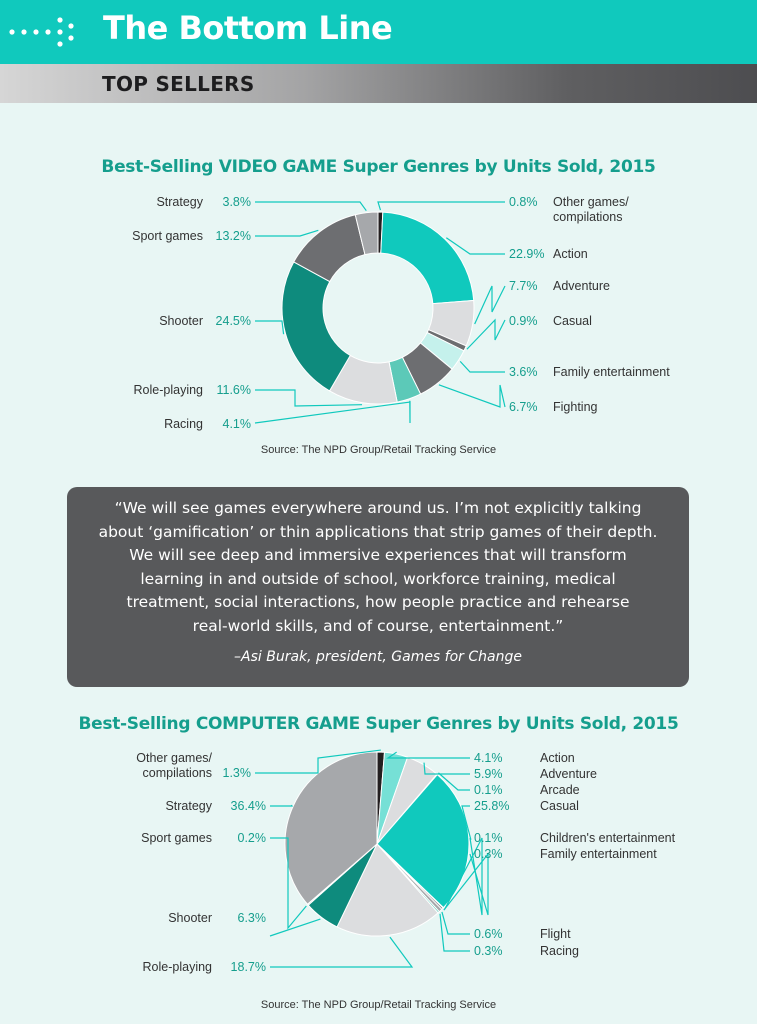 This screenshot has width=757, height=1024. I want to click on data-label-strategy: 3.8%, so click(237, 202).